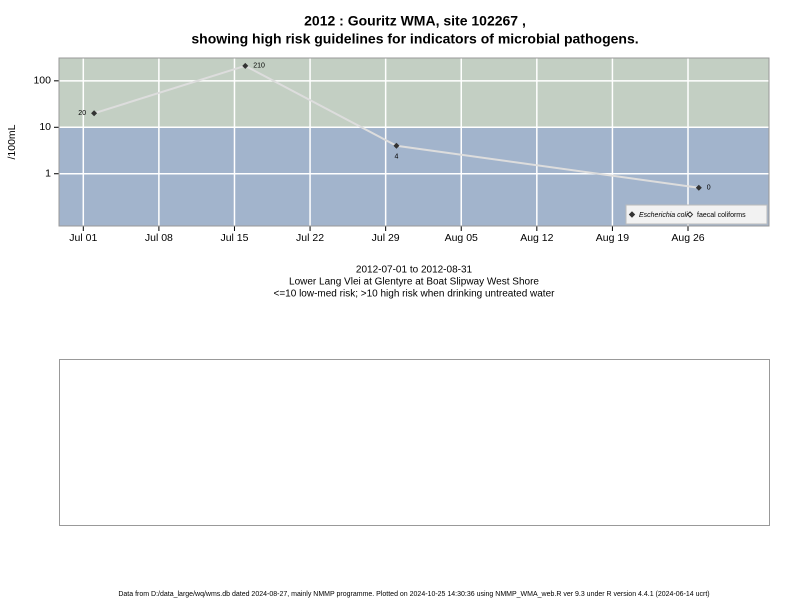  I want to click on x-tick-label: Jul 08, so click(159, 238).